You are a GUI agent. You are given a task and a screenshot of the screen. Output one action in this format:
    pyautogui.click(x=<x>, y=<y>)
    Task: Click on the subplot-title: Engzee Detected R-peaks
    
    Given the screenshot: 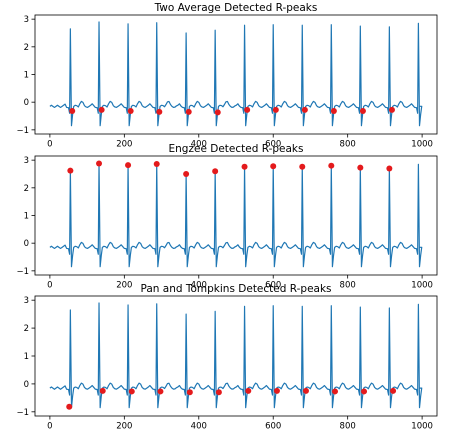 What is the action you would take?
    pyautogui.click(x=236, y=149)
    